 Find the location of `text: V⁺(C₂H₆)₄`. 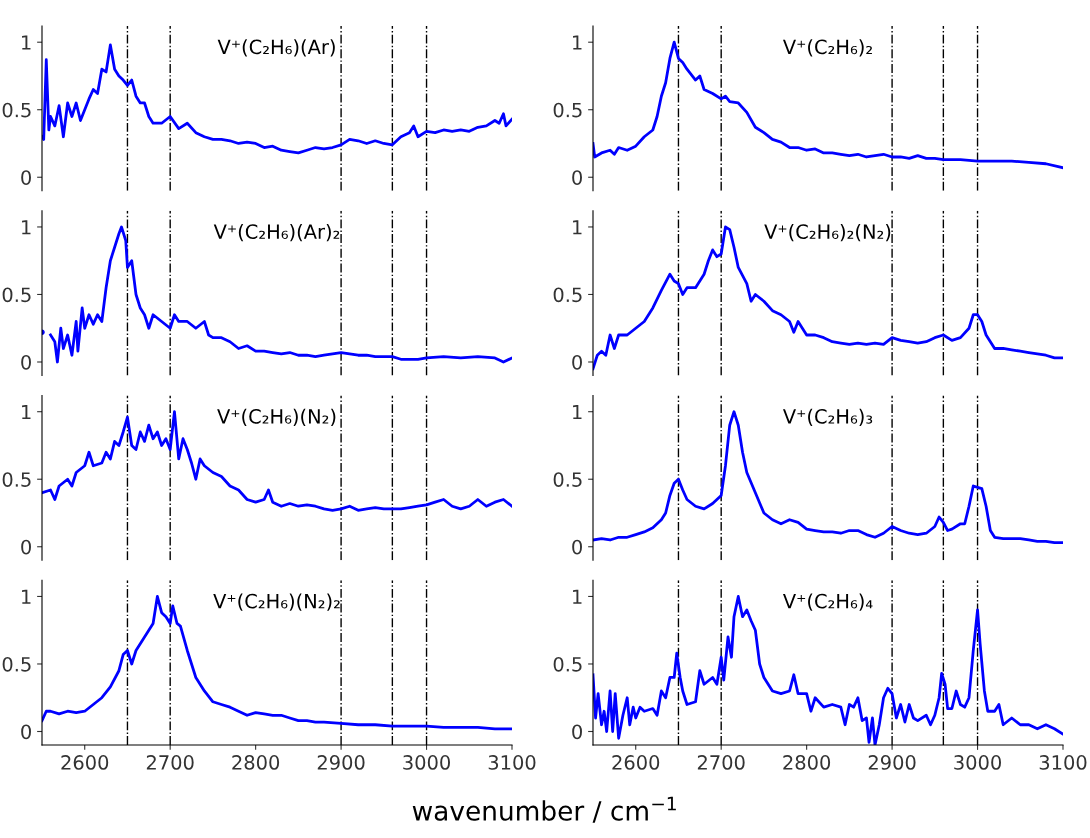

text: V⁺(C₂H₆)₄ is located at coordinates (827, 602).